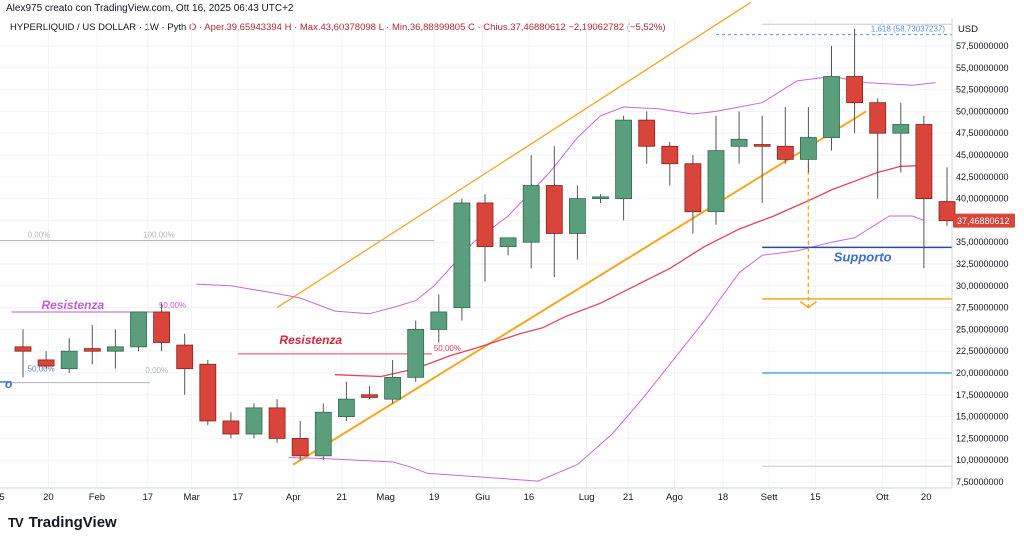 The image size is (1024, 545). What do you see at coordinates (982, 264) in the screenshot?
I see `price-tick-label: 32,50000000` at bounding box center [982, 264].